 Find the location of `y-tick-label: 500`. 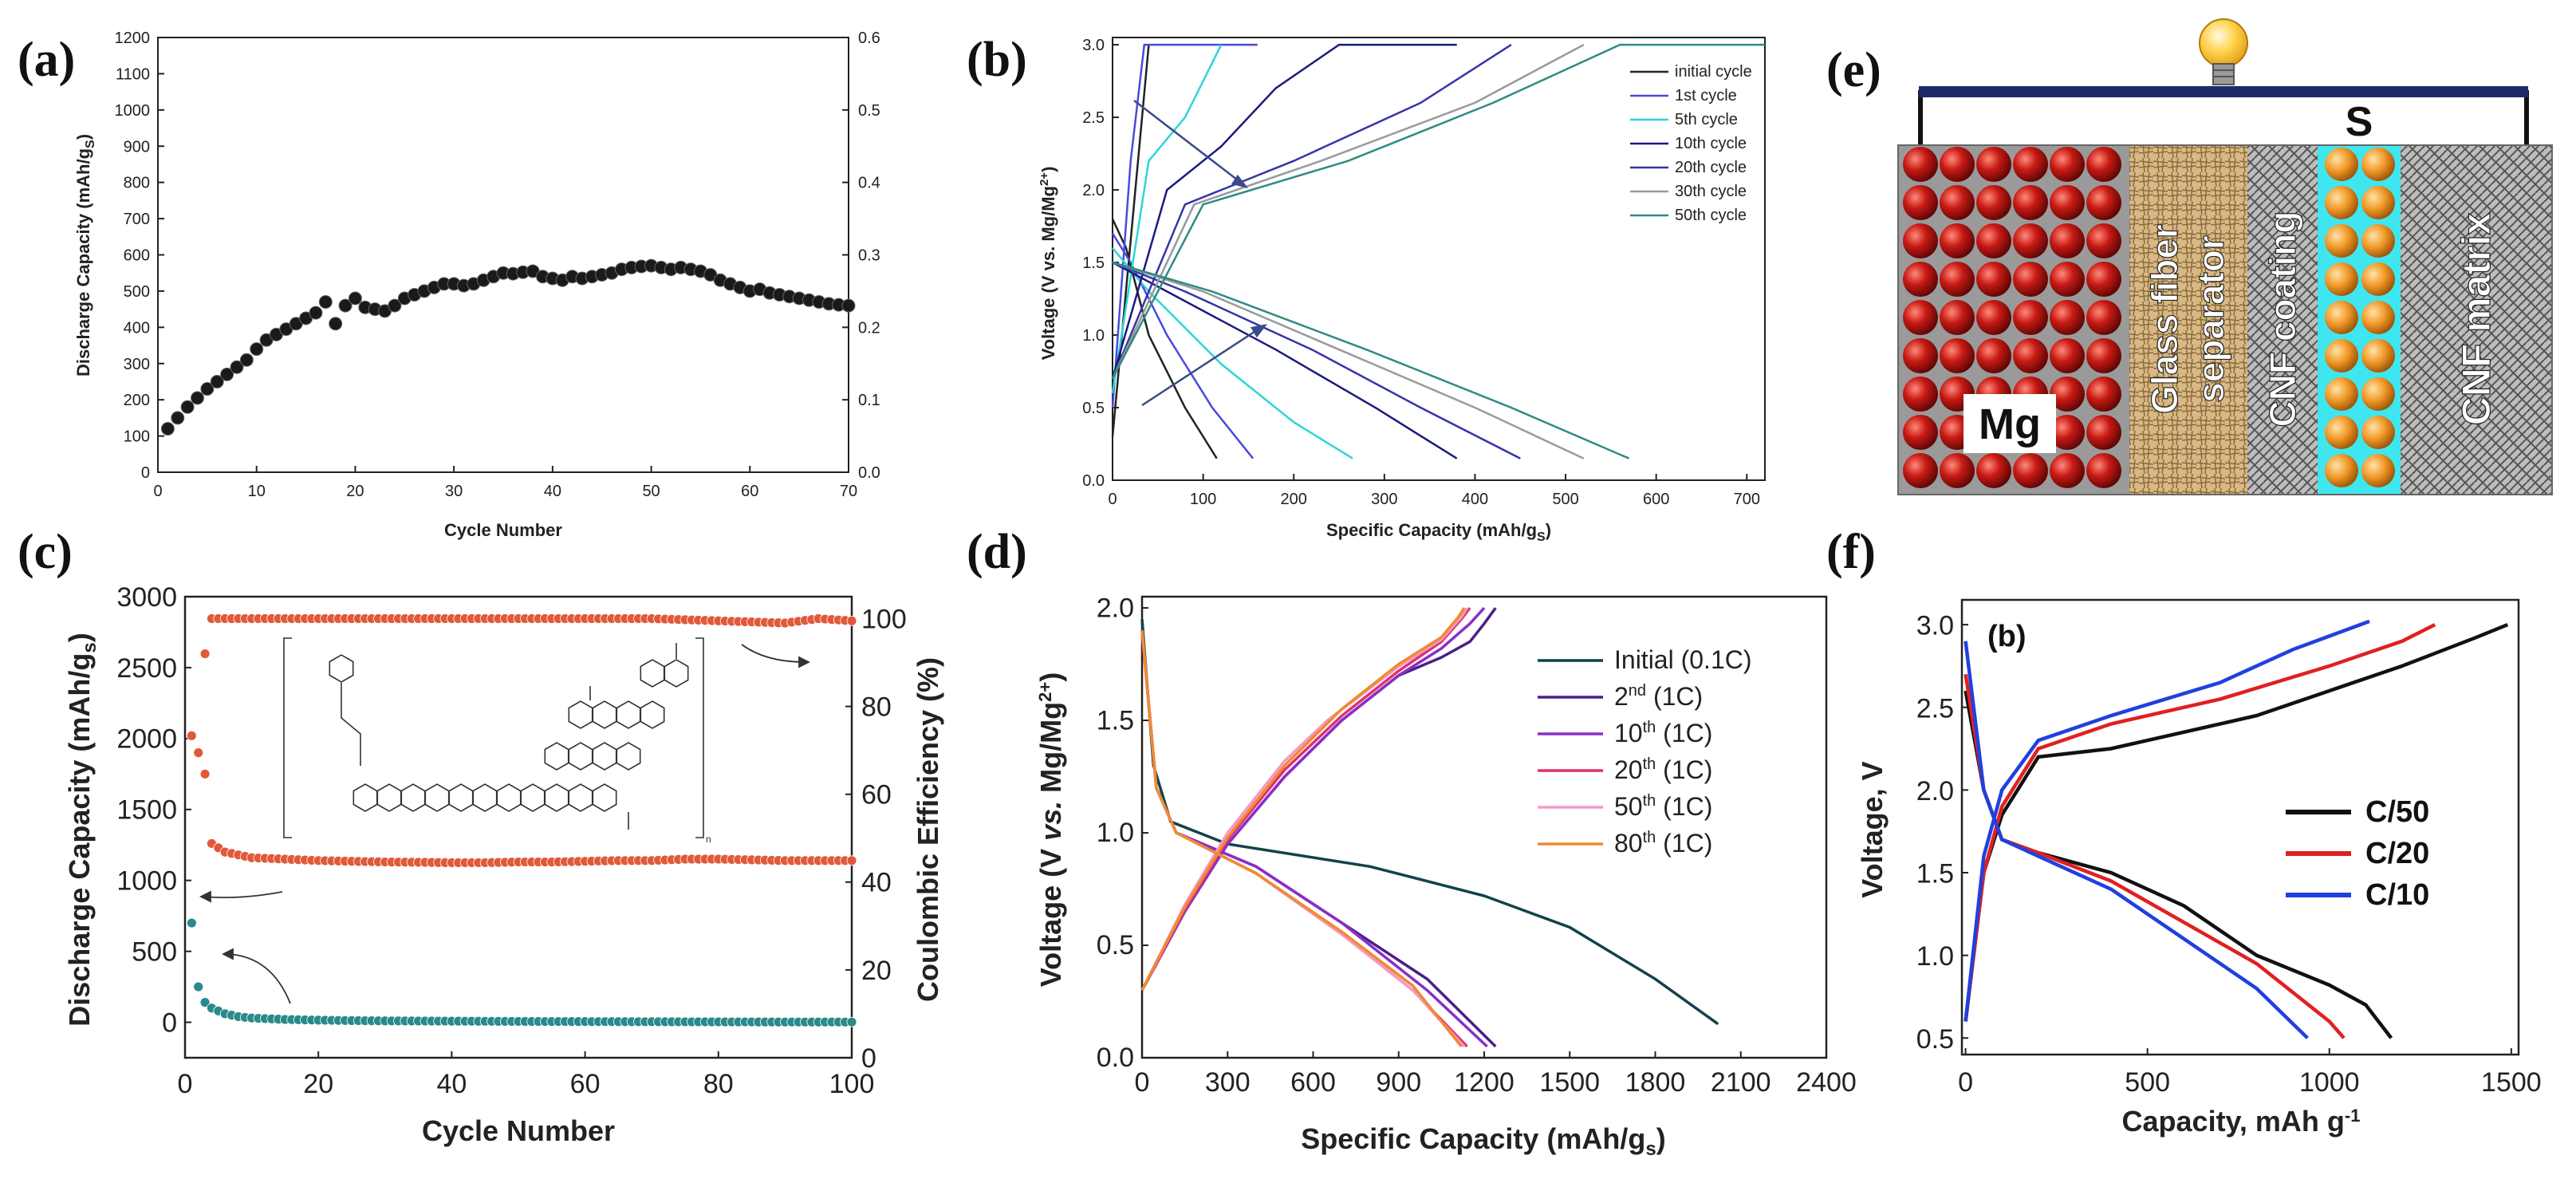

y-tick-label: 500 is located at coordinates (137, 292).